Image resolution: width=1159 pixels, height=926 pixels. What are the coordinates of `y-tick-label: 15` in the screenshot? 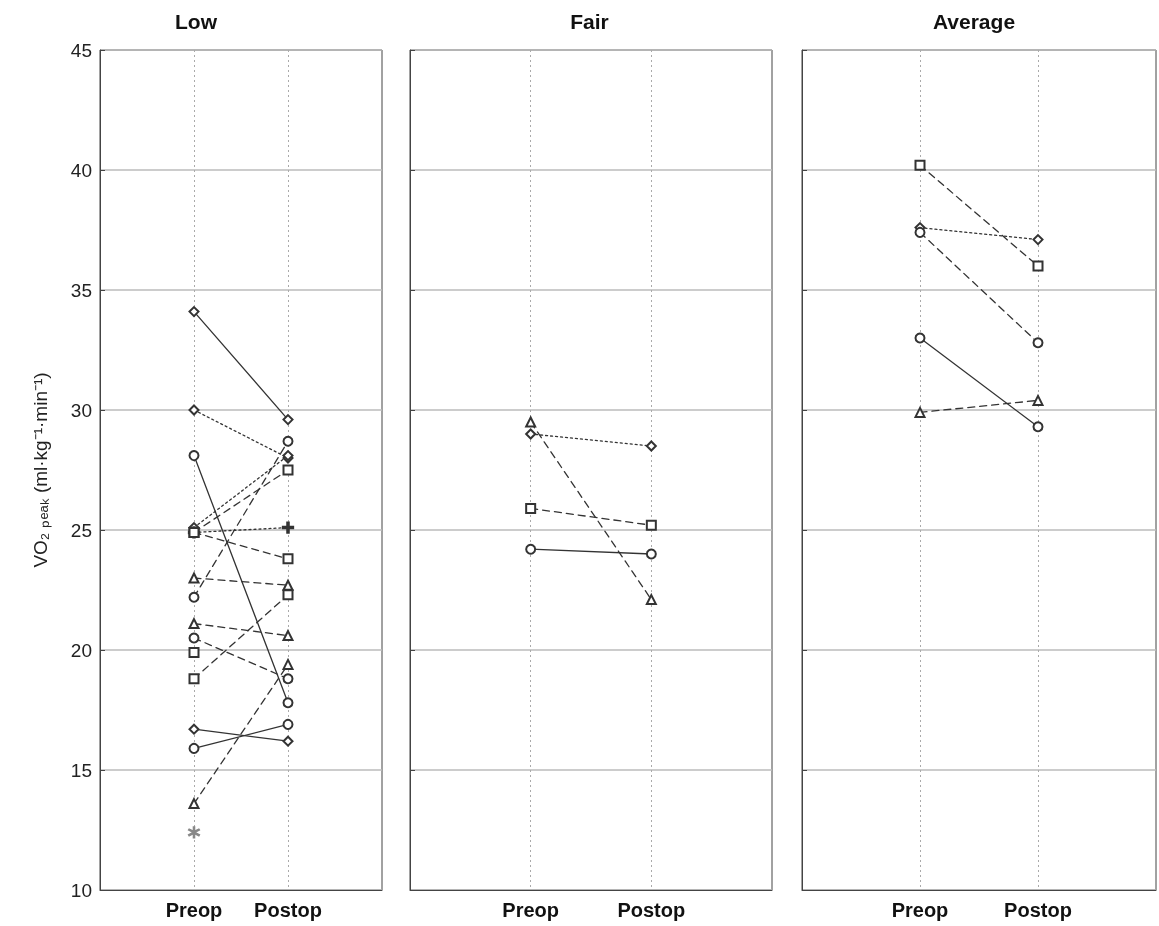 It's located at (81, 770).